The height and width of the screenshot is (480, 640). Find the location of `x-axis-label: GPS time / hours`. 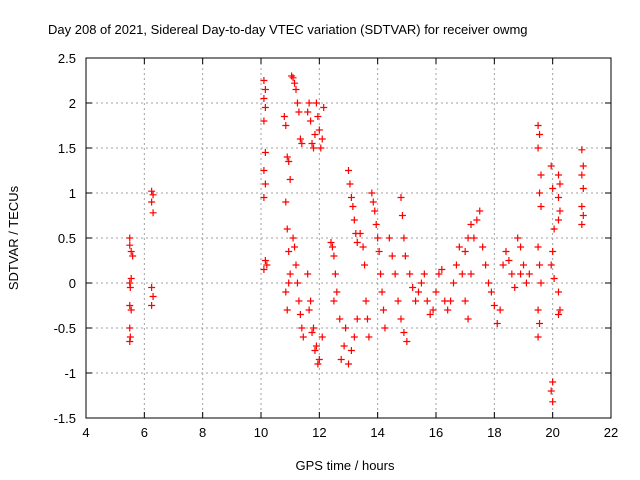

x-axis-label: GPS time / hours is located at coordinates (345, 465).